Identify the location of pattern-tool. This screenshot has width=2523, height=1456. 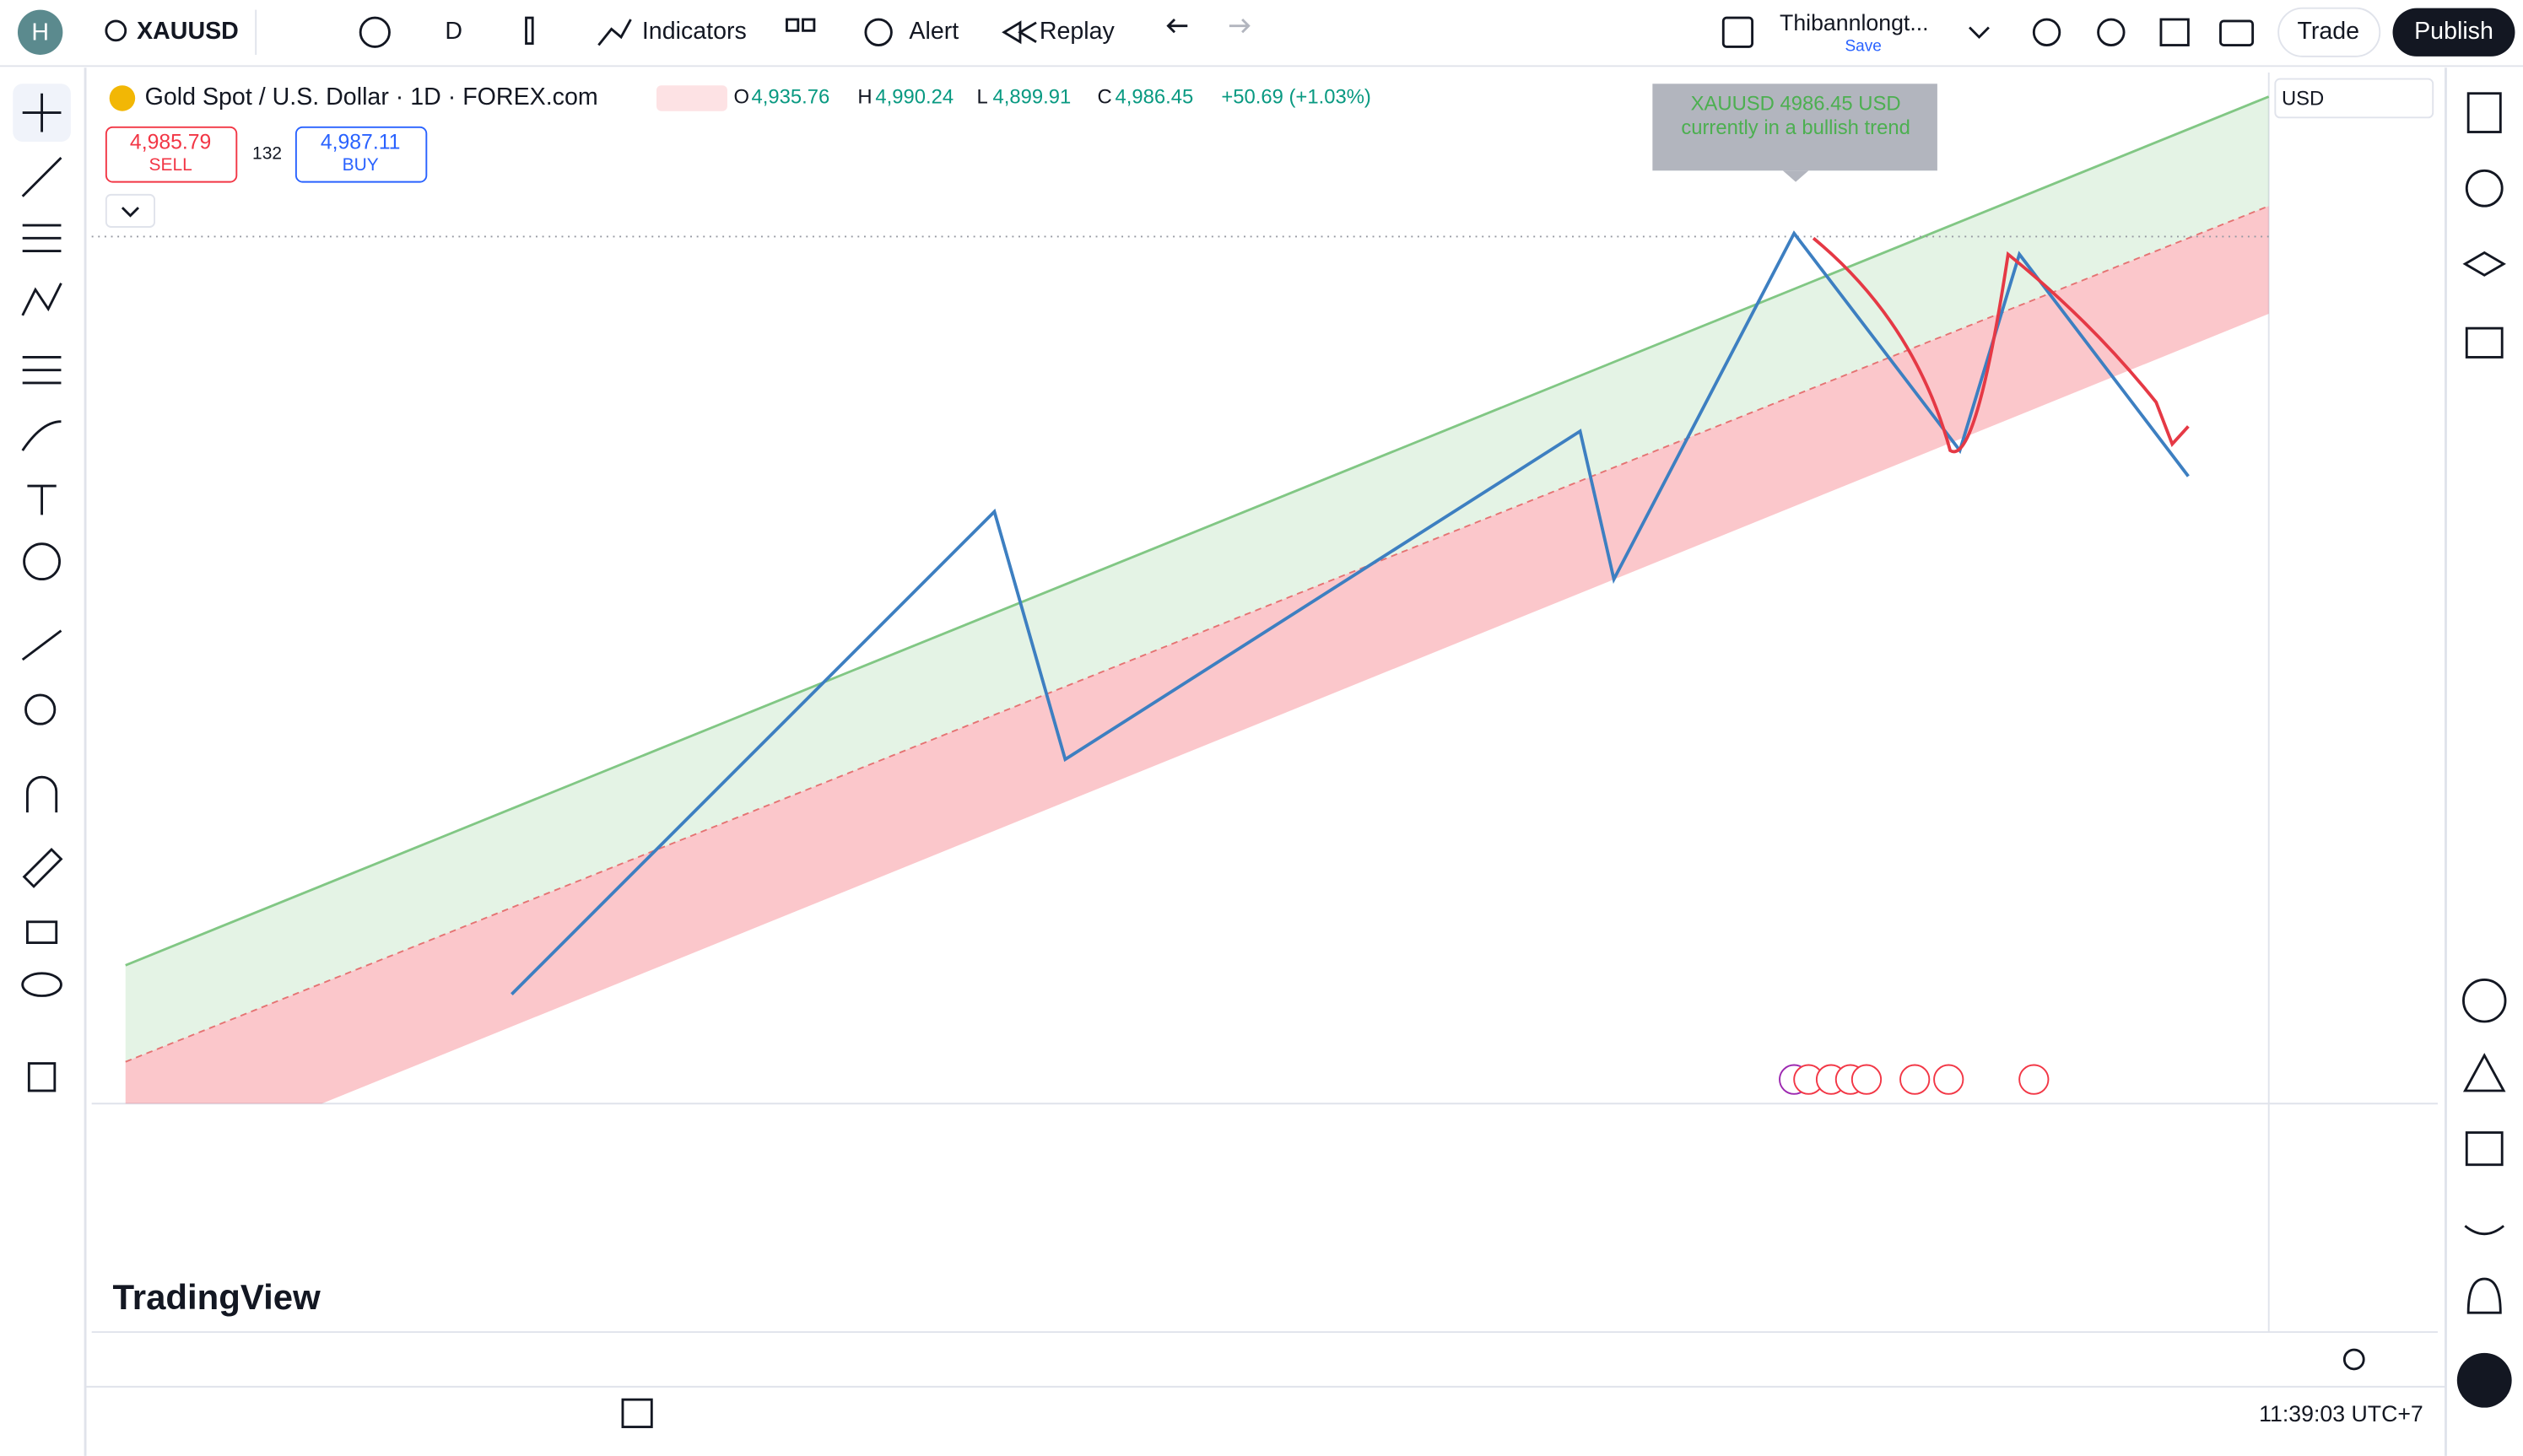
(41, 299).